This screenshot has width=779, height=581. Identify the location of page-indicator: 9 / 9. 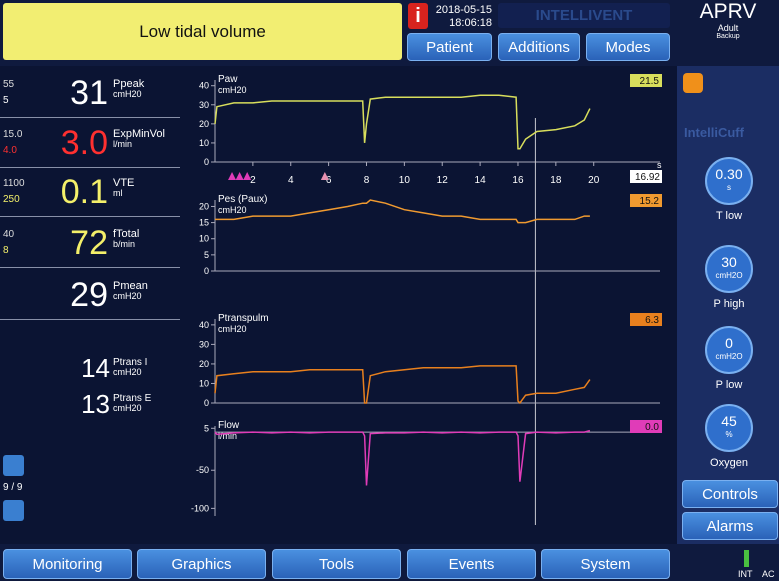
(13, 487).